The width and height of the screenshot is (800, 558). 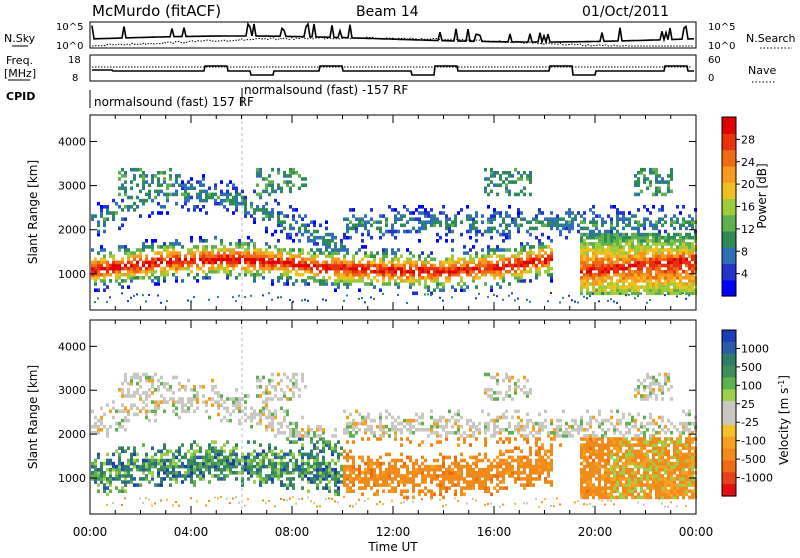 I want to click on nsearch-label: N.Search, so click(x=771, y=38).